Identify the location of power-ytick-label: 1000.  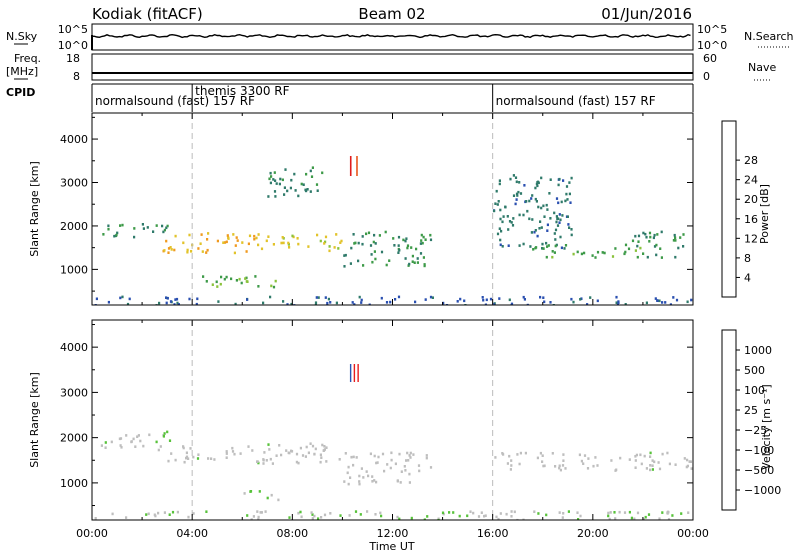
(74, 269).